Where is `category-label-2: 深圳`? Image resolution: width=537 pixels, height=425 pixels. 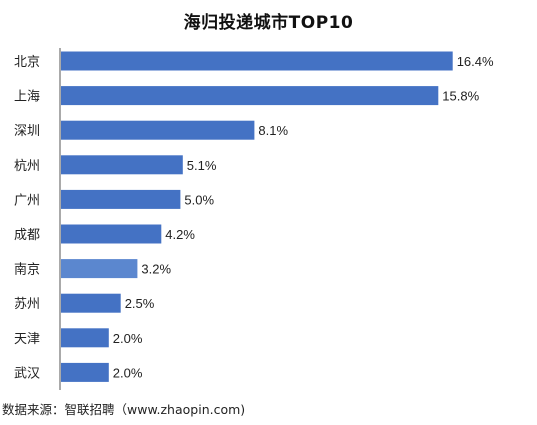 category-label-2: 深圳 is located at coordinates (27, 131).